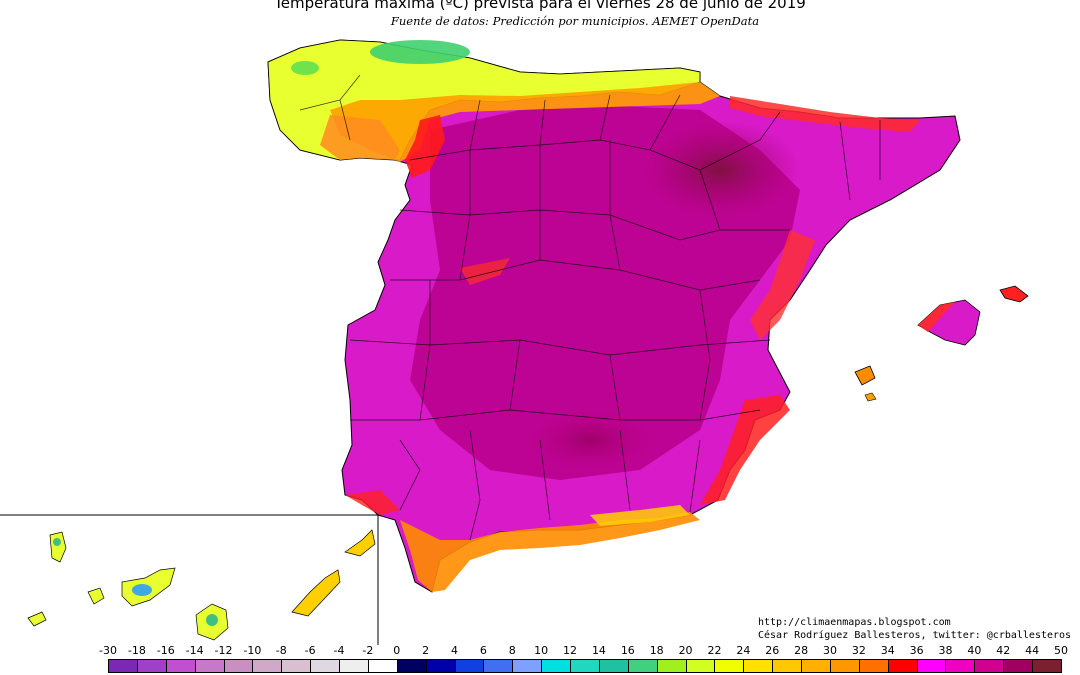 The width and height of the screenshot is (1080, 675). Describe the element at coordinates (570, 650) in the screenshot. I see `legend-tick-label: 12` at that location.